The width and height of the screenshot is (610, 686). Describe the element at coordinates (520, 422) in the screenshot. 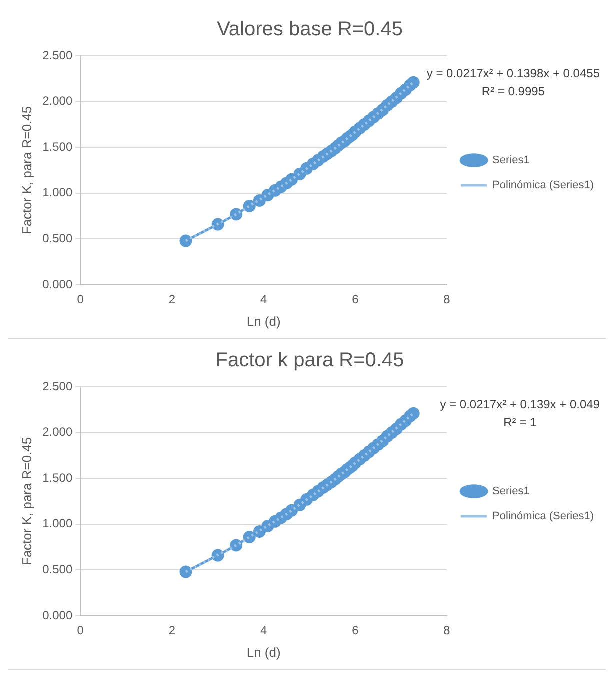

I see `text: R² = 1` at that location.